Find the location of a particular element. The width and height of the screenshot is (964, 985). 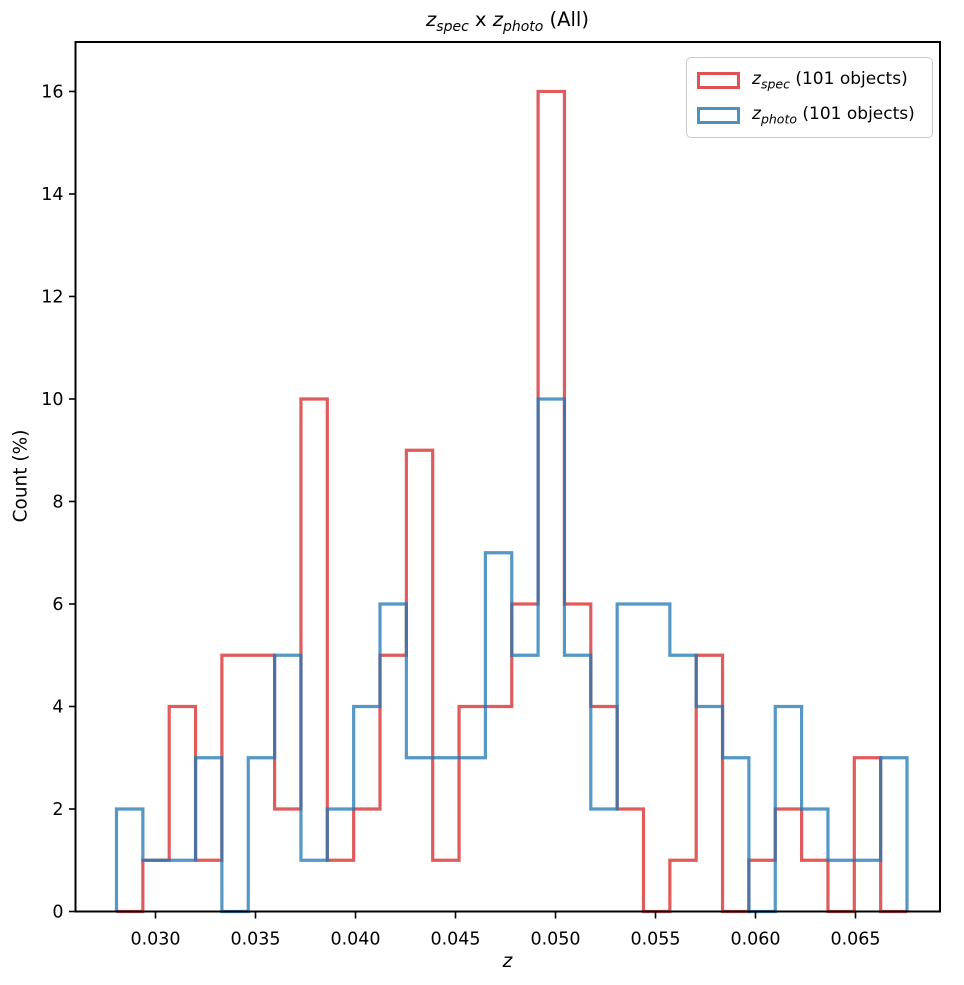

y-tick-label: 0 is located at coordinates (57, 913).